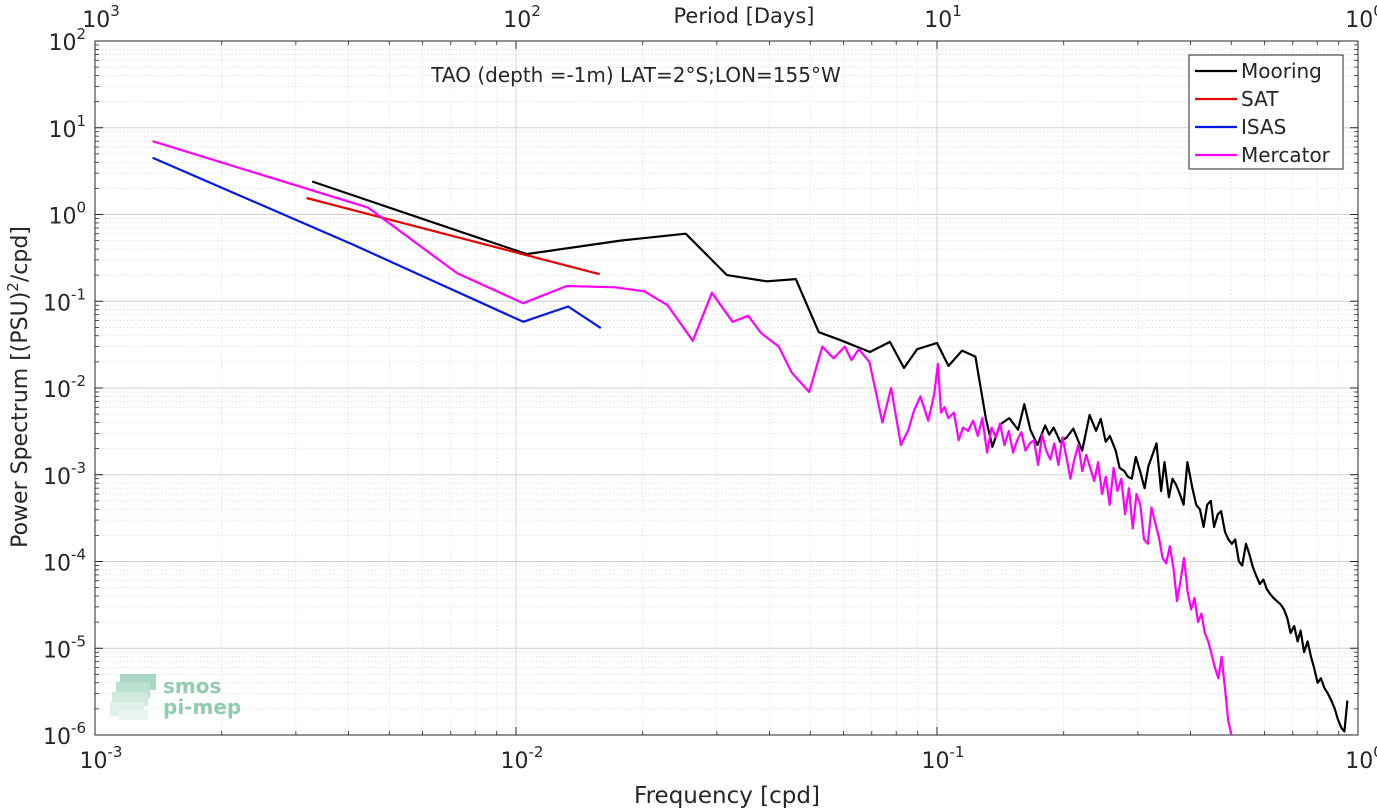 The height and width of the screenshot is (809, 1377). What do you see at coordinates (133, 697) in the screenshot?
I see `smos-logo-icon` at bounding box center [133, 697].